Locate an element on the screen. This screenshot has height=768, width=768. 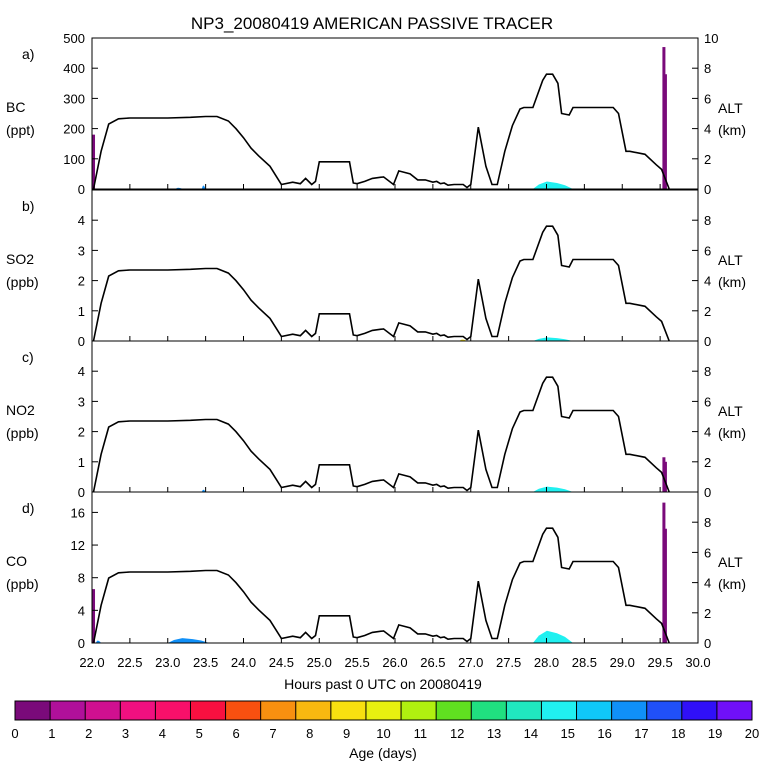
colorbar-tick-label: 11 is located at coordinates (421, 733).